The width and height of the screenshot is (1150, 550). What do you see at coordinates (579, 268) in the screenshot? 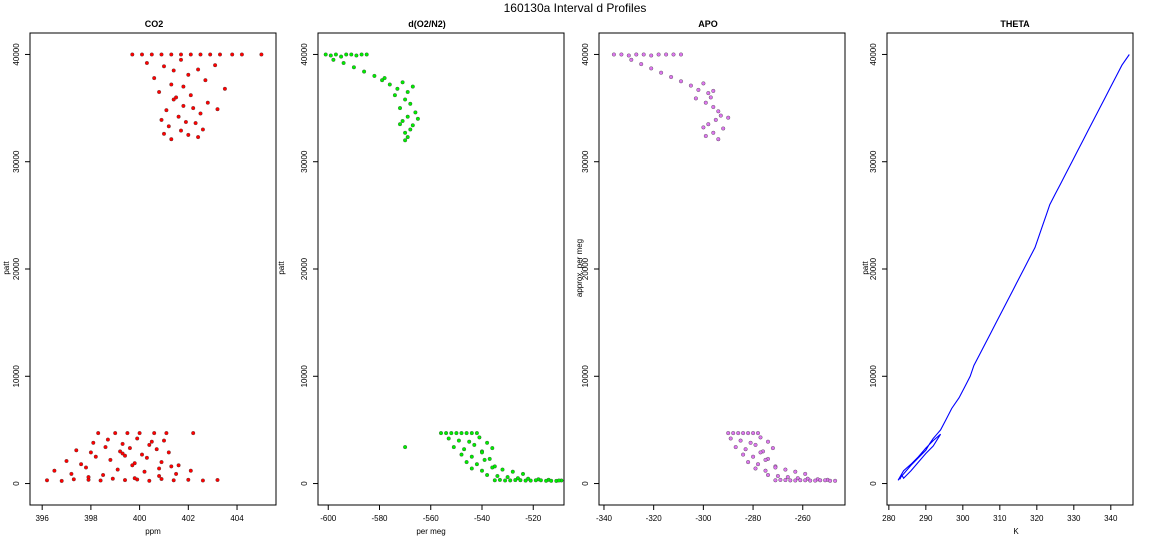
I see `apo-yaxis-label: approx. per meg` at bounding box center [579, 268].